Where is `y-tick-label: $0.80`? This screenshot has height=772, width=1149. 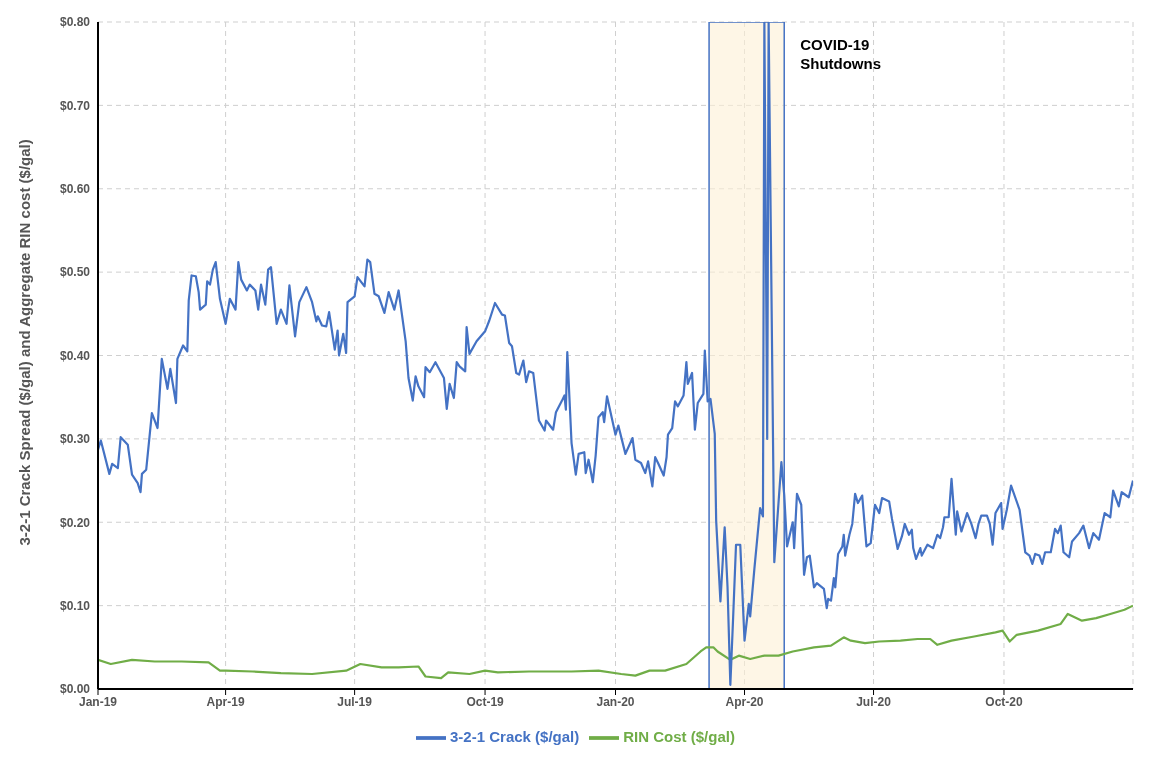
y-tick-label: $0.80 is located at coordinates (75, 22).